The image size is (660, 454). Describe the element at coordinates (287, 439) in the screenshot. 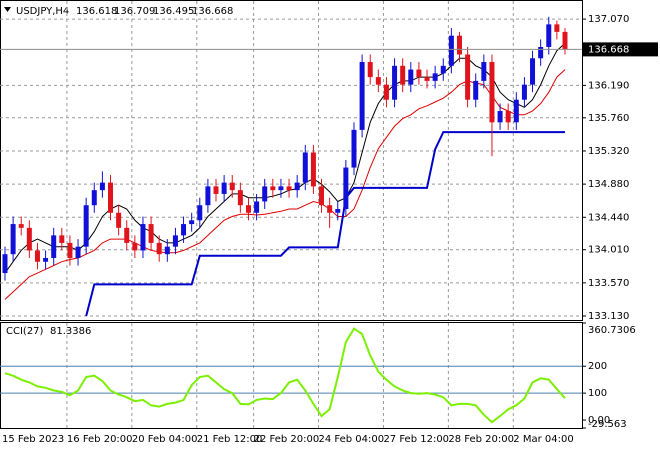

I see `x-tick-label: 22 Feb 20:00` at that location.